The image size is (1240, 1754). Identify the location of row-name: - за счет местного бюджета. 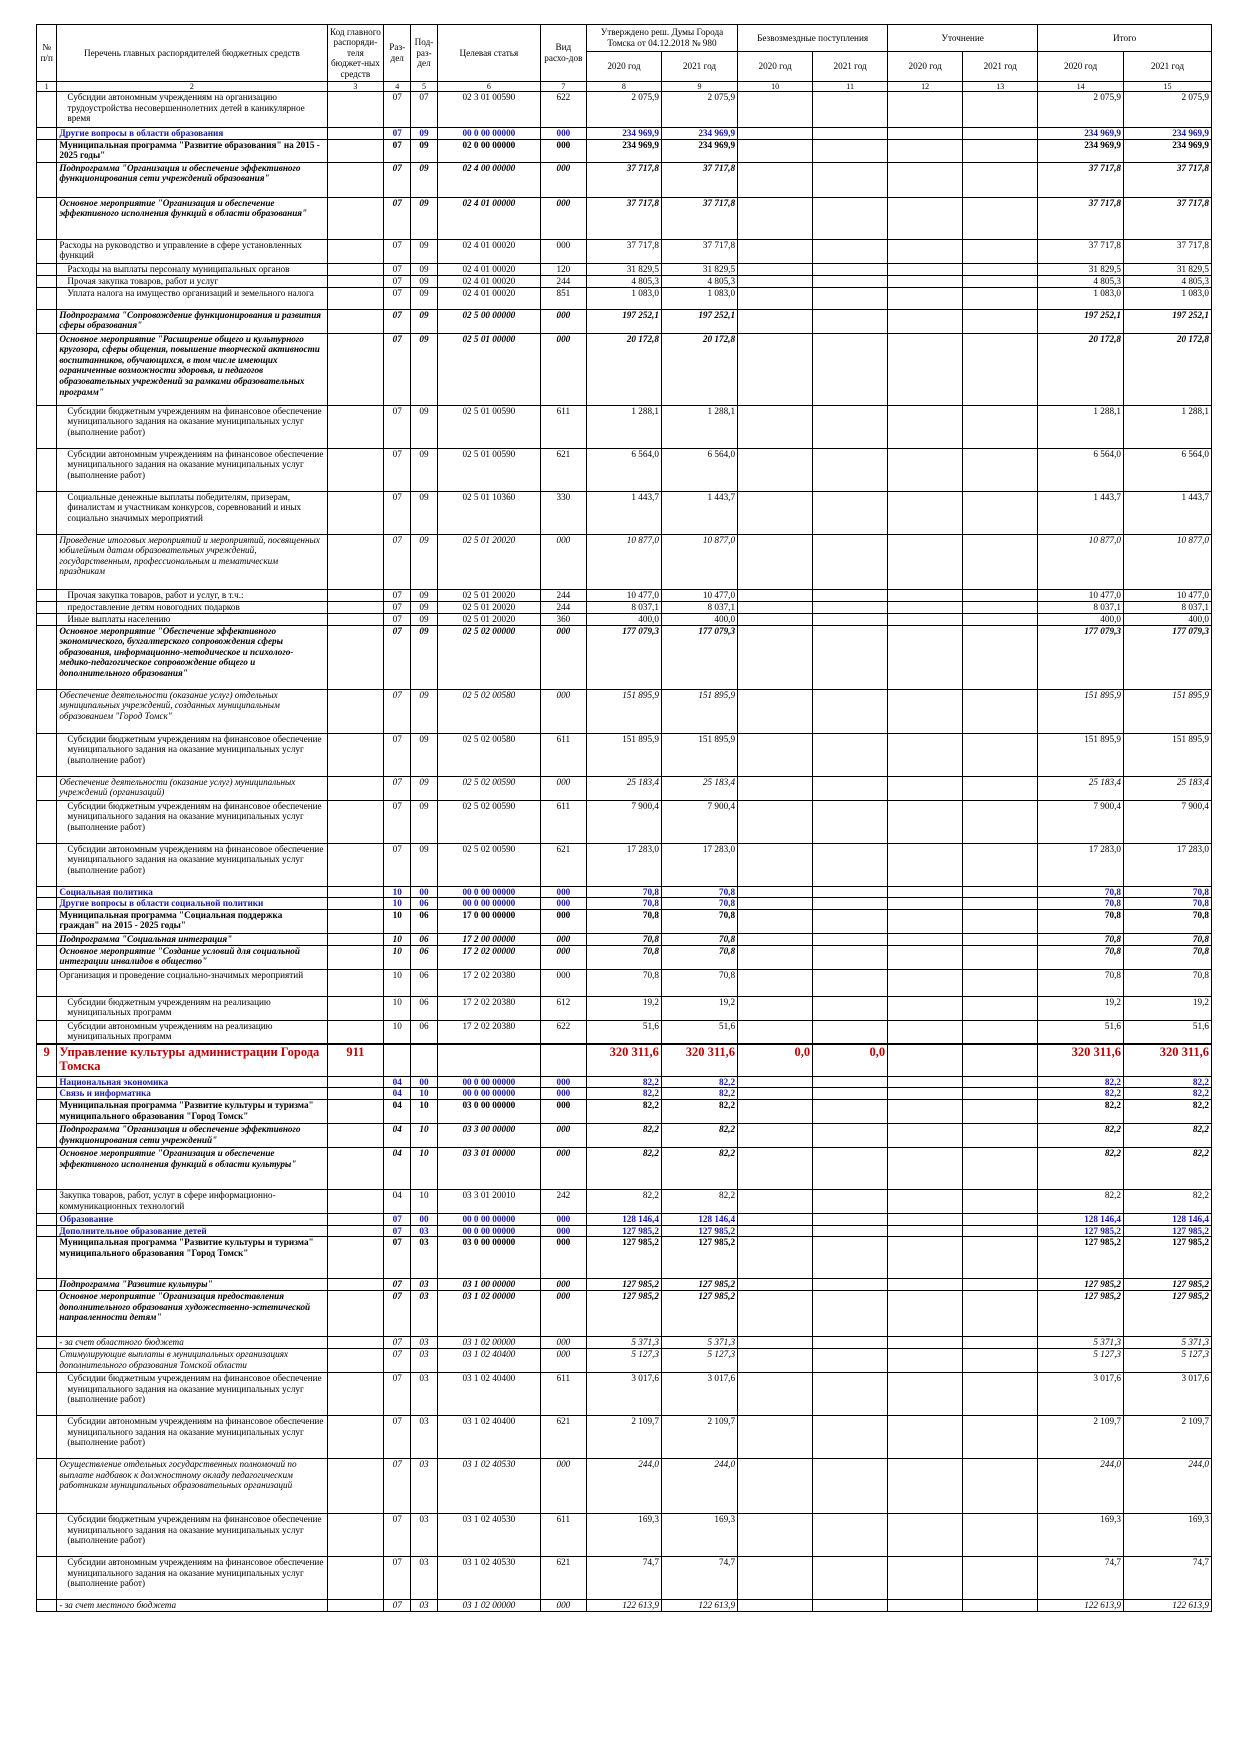
(192, 1606).